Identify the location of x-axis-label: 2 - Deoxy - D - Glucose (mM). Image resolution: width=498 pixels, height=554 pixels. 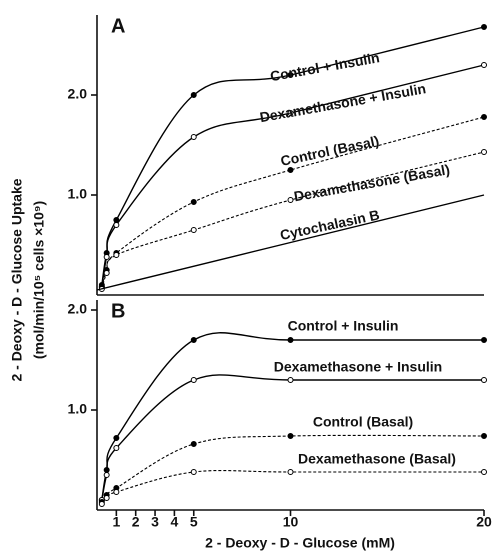
(300, 543).